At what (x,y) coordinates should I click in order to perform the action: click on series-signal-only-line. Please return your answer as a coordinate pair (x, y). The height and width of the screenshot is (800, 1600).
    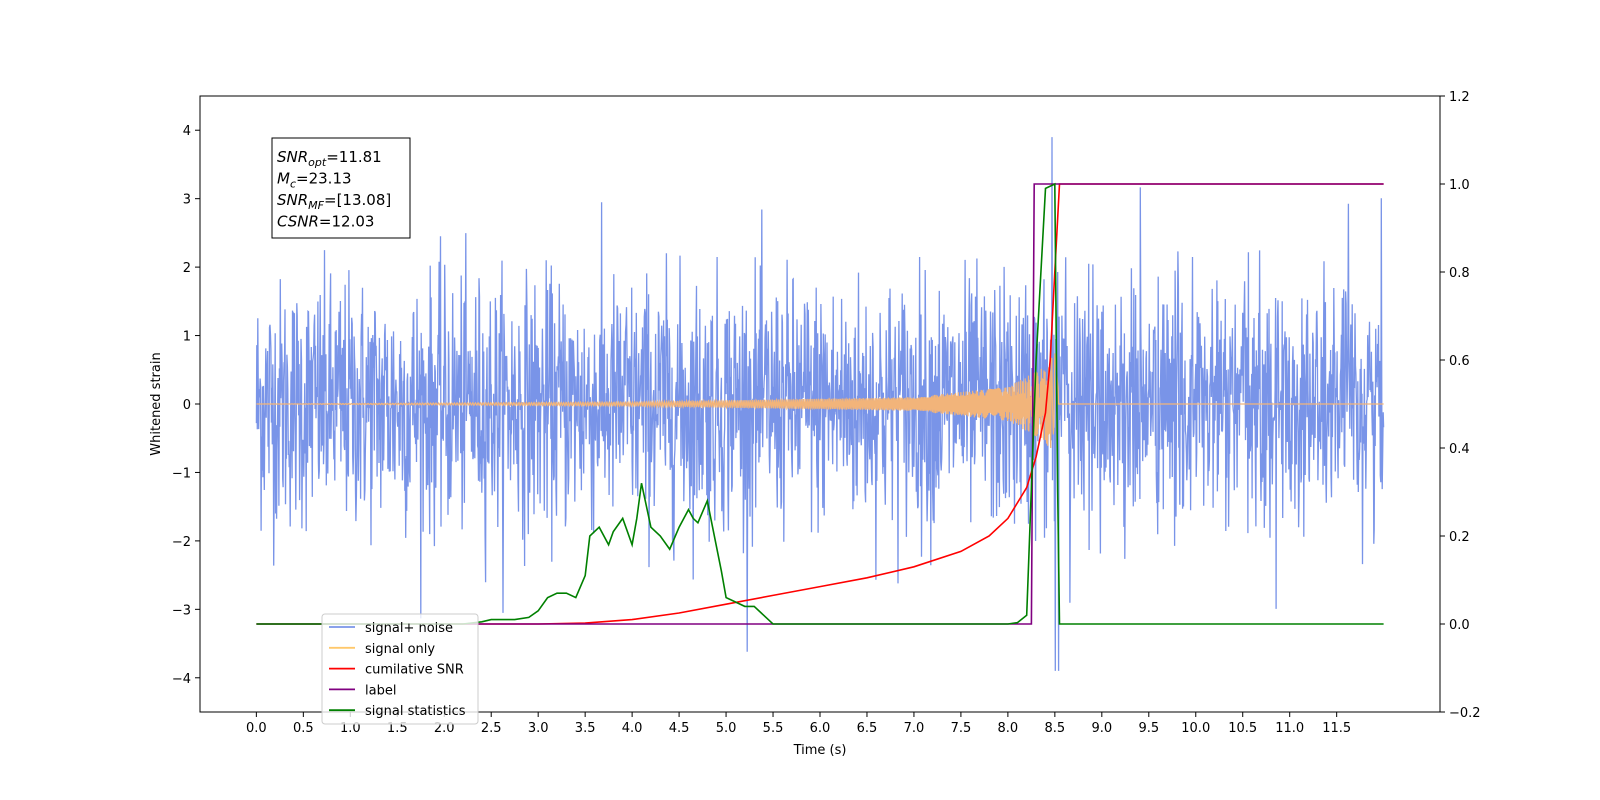
    Looking at the image, I should click on (820, 401).